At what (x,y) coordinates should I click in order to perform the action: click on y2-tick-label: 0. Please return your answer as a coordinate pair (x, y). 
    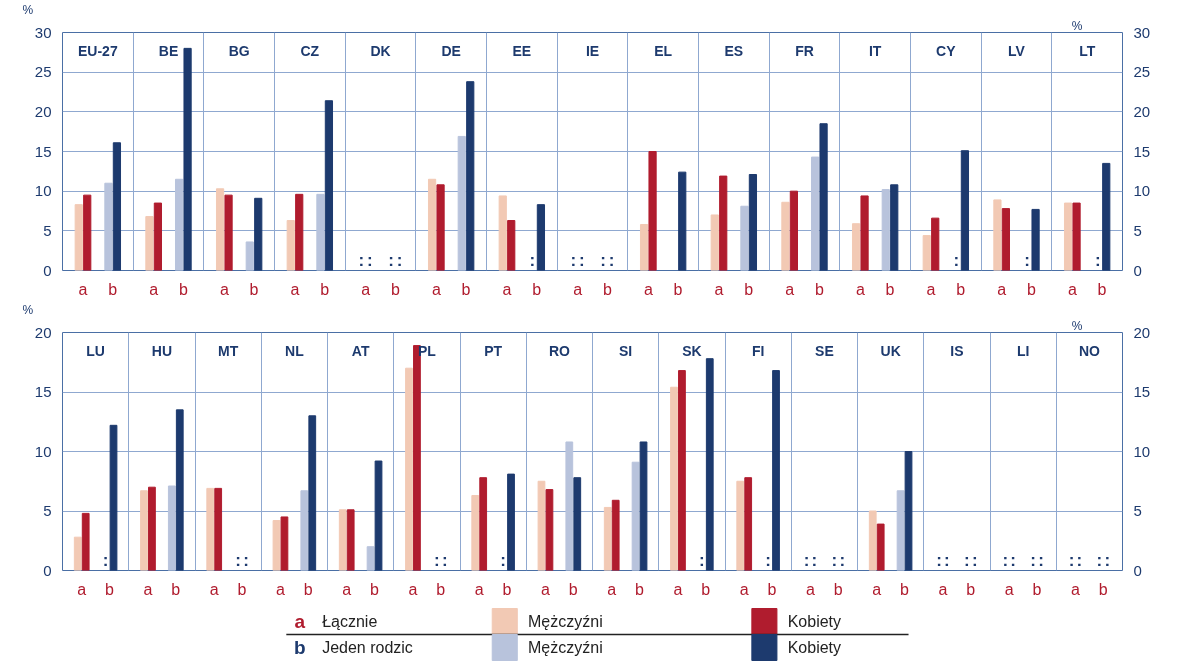
    Looking at the image, I should click on (1137, 570).